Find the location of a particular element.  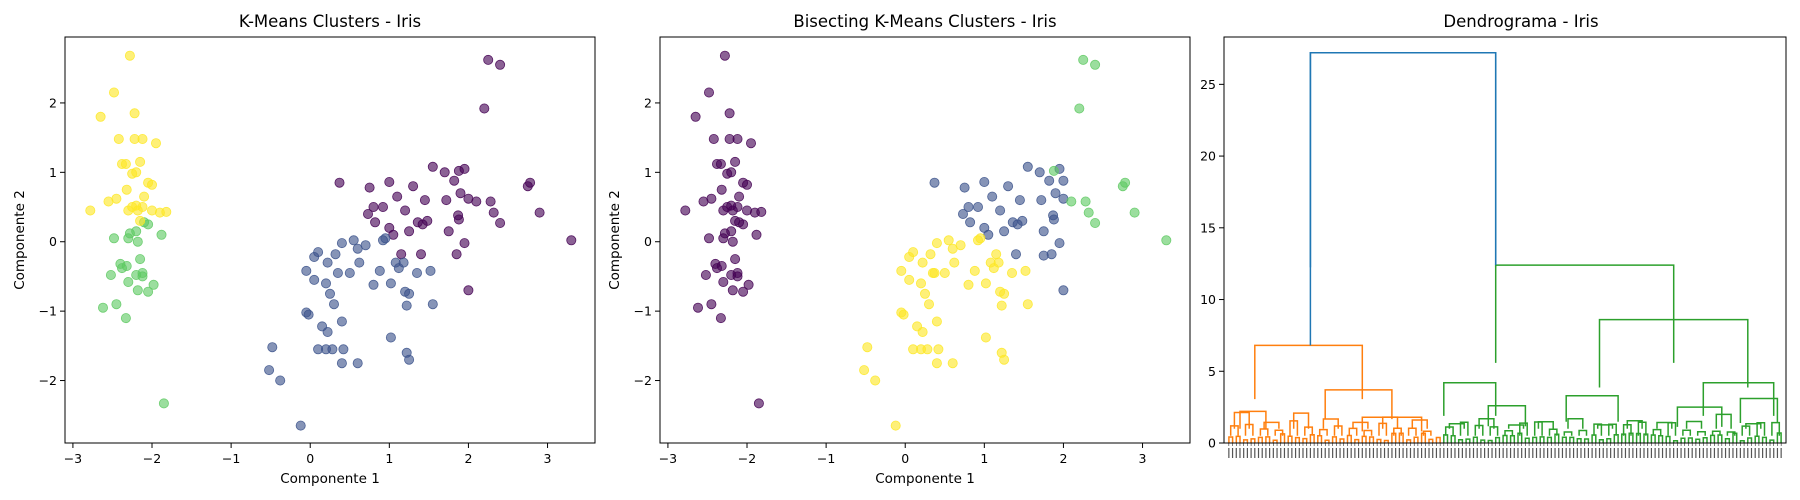

dendrogram-y-ticks: 0 5 10 15 20 25 is located at coordinates (1212, 264).